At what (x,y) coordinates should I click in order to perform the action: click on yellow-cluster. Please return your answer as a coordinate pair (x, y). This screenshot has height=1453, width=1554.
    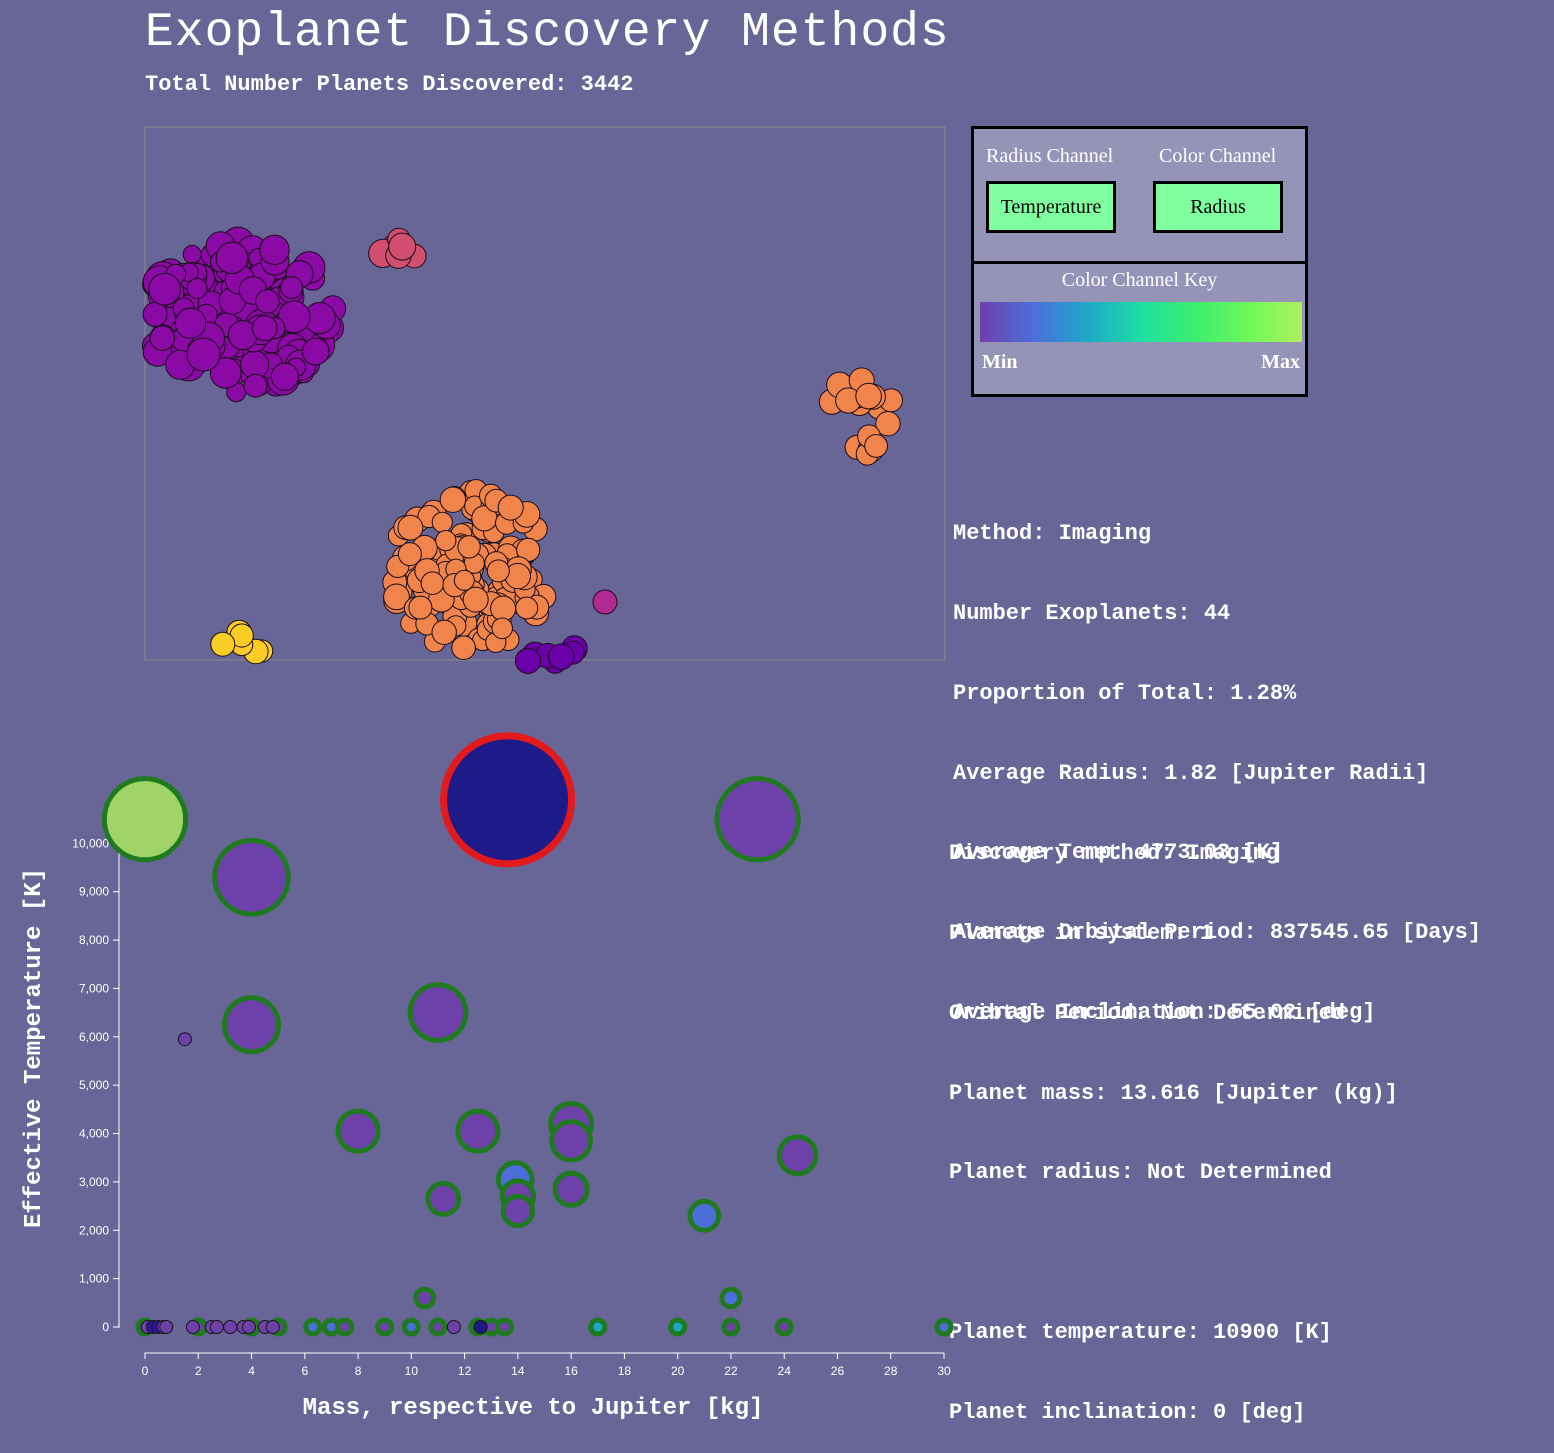
    Looking at the image, I should click on (242, 642).